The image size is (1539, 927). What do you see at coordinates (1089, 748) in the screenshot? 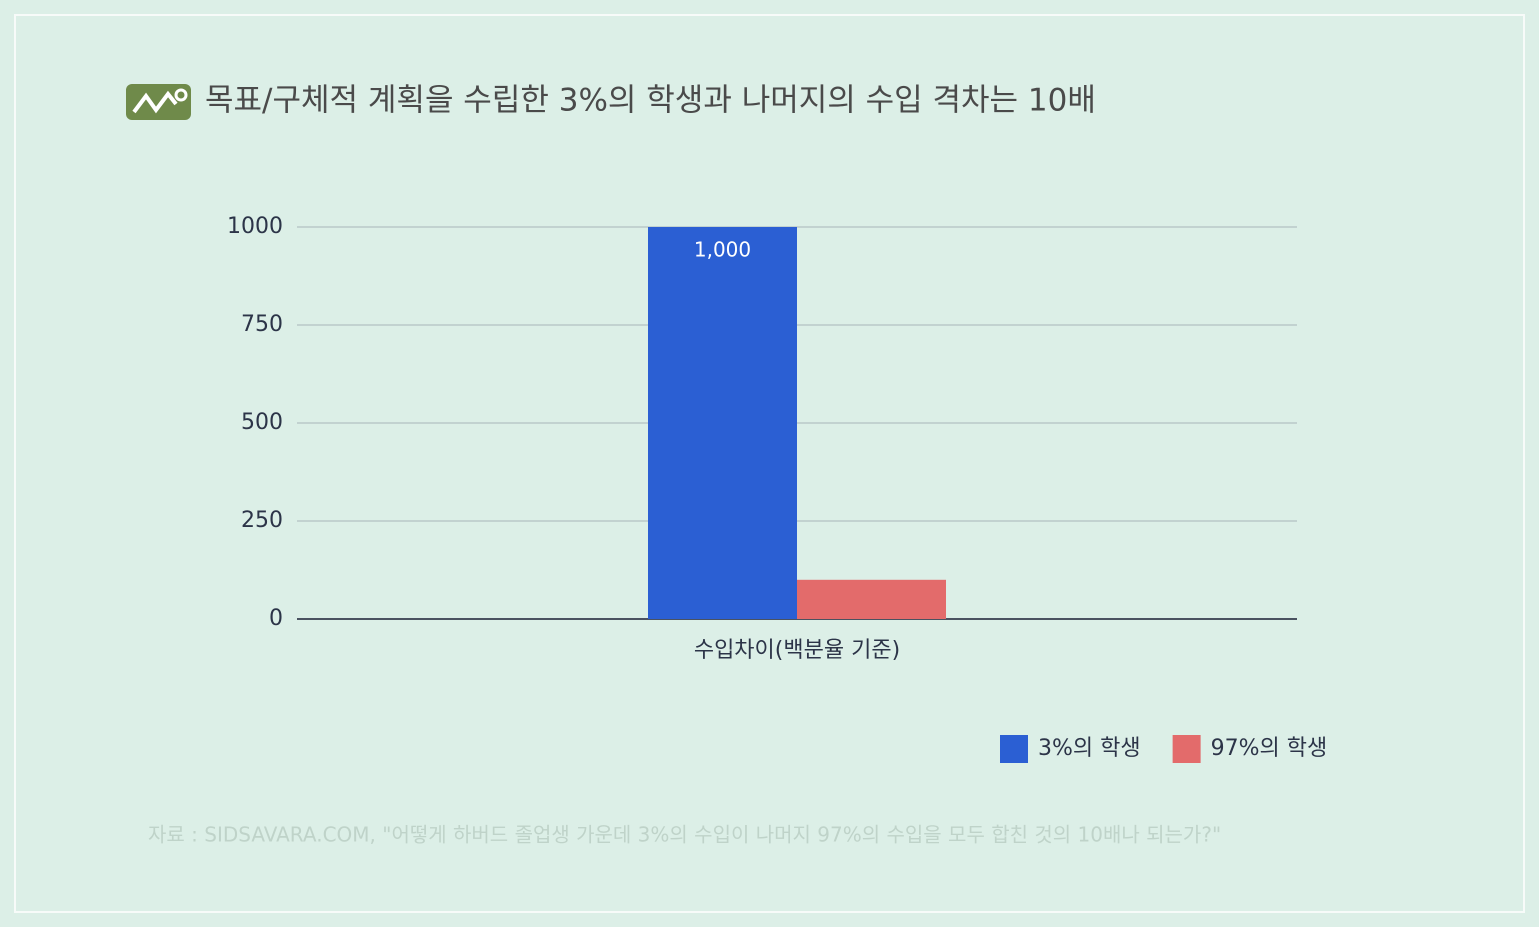
I see `legend-label: 3%의 학생` at bounding box center [1089, 748].